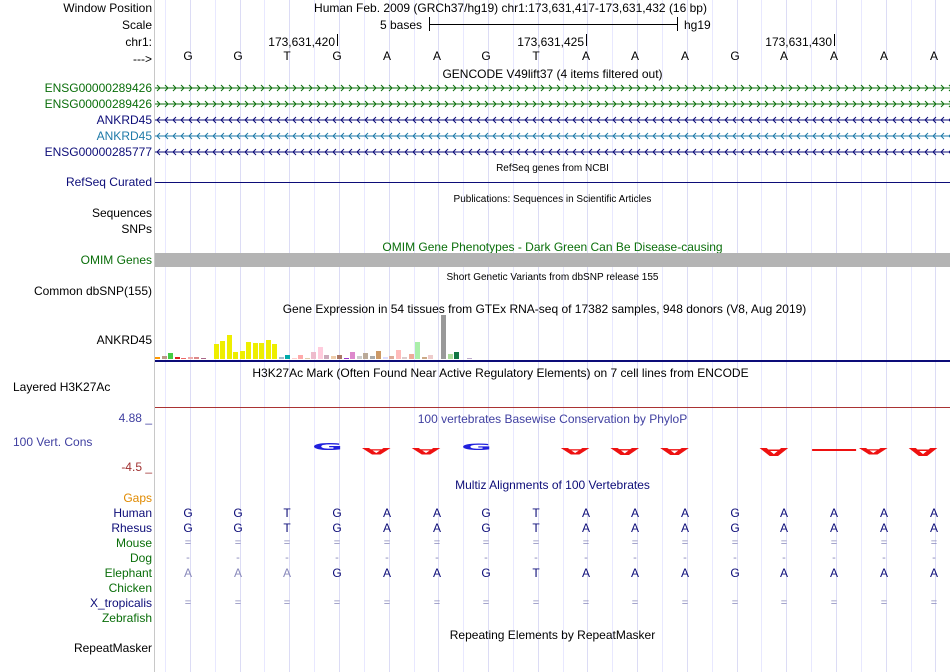 The image size is (950, 672). What do you see at coordinates (62, 387) in the screenshot?
I see `h3k27ac-track-label: Layered H3K27Ac` at bounding box center [62, 387].